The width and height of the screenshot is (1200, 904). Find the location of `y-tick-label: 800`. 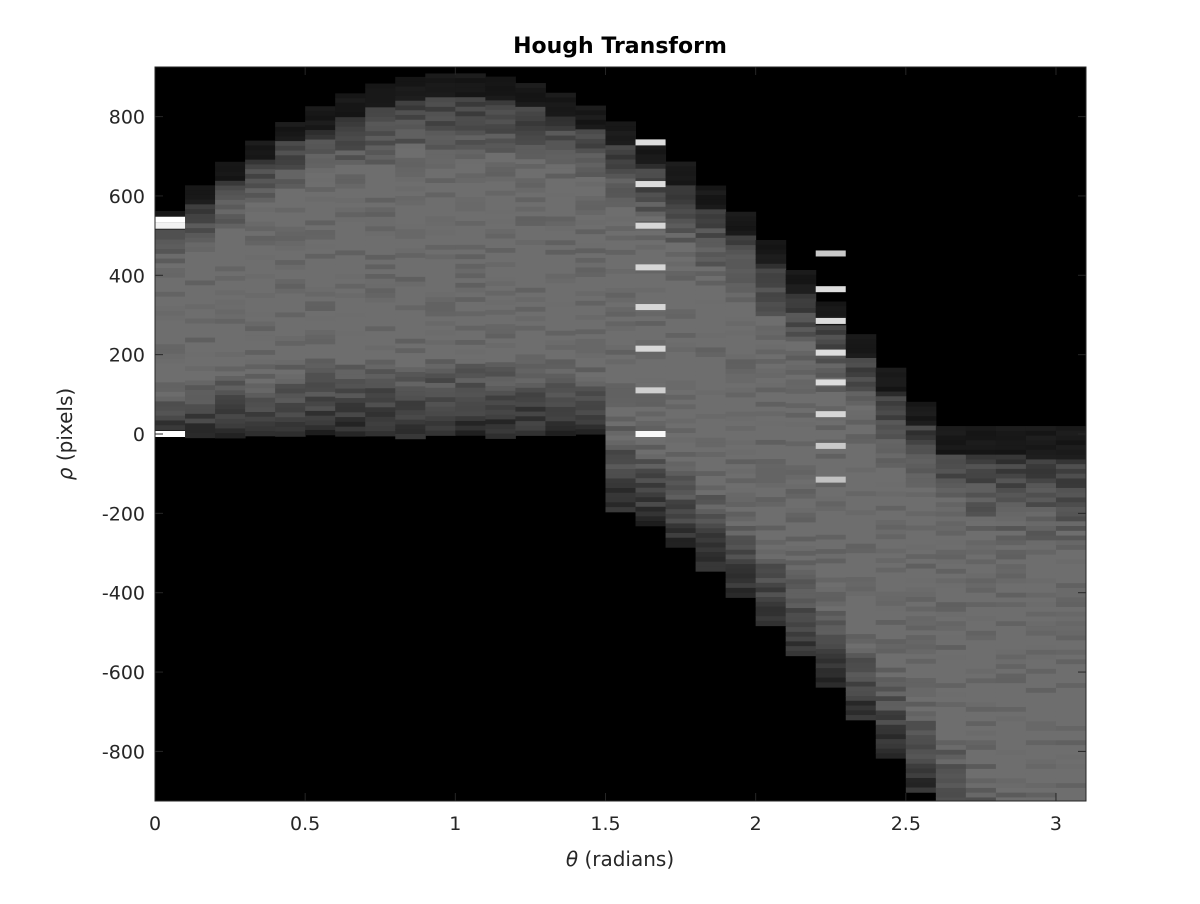

y-tick-label: 800 is located at coordinates (127, 118).